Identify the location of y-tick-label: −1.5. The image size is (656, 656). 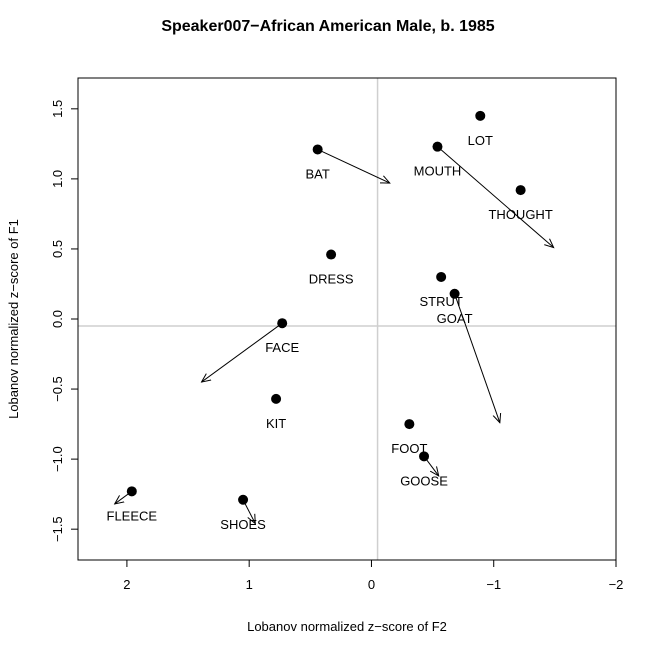
(57, 529).